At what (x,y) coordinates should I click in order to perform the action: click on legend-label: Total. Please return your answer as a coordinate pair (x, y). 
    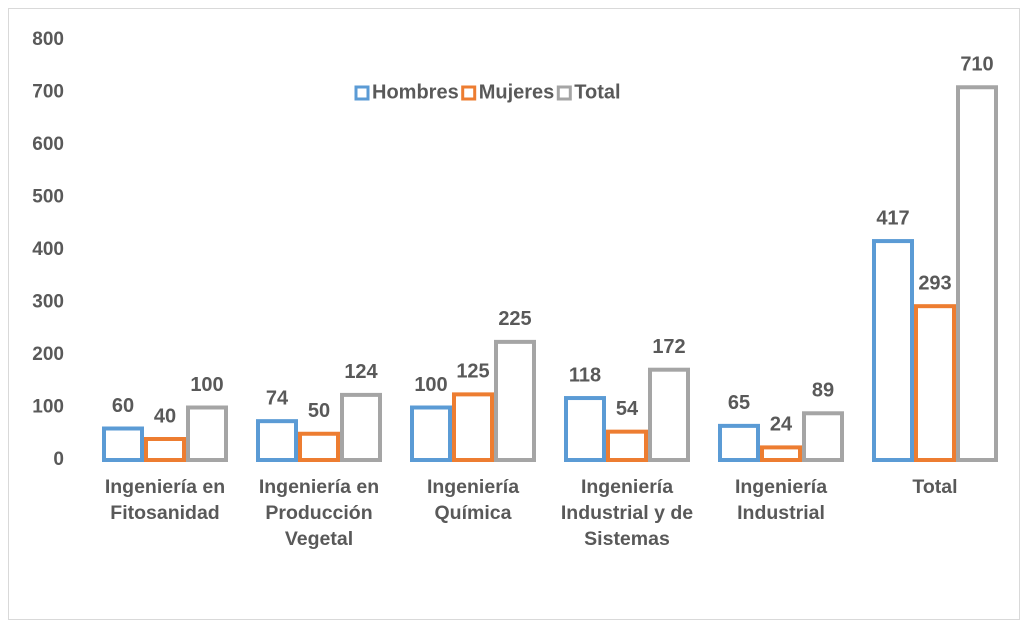
    Looking at the image, I should click on (597, 92).